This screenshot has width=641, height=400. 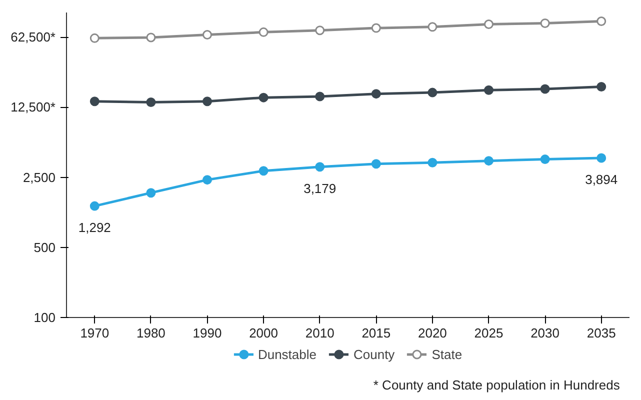 I want to click on y-tick-label: 12,500*, so click(x=33, y=107).